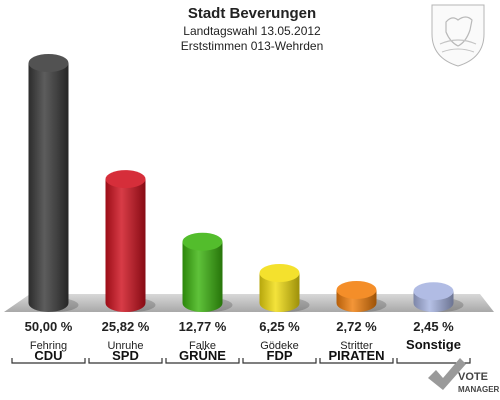  What do you see at coordinates (356, 346) in the screenshot?
I see `candidate-label-piraten: Stritter` at bounding box center [356, 346].